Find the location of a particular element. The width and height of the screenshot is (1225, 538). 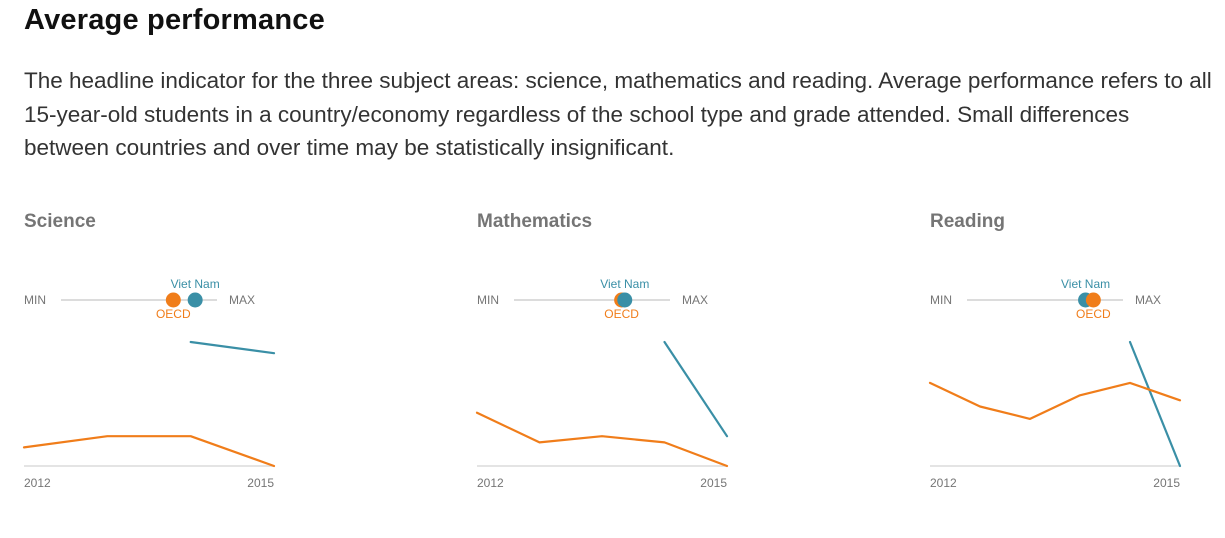

mathematics-chart: MIN MAX Viet Nam OECD 2012 2015 is located at coordinates (602, 383).